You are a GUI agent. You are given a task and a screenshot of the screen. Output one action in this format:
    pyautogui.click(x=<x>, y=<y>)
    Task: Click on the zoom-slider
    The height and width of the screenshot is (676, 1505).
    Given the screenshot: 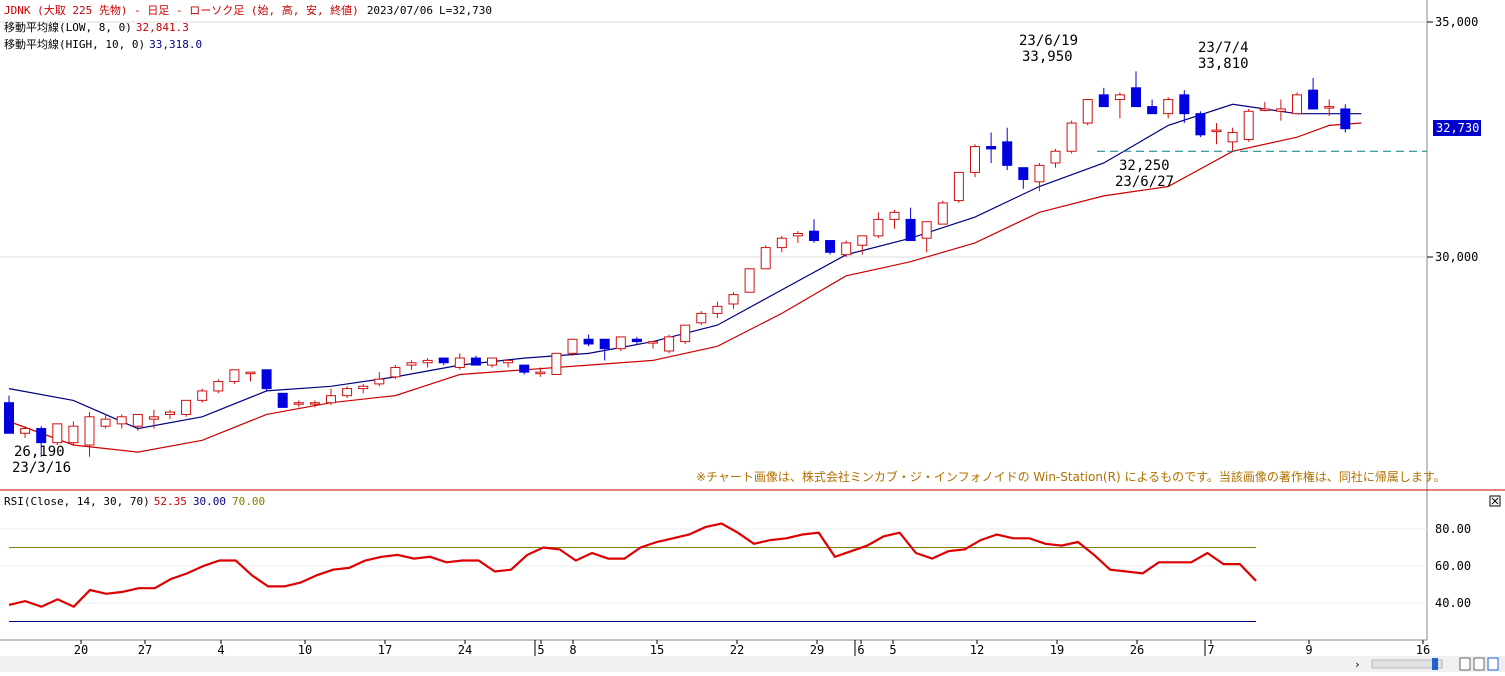 What is the action you would take?
    pyautogui.click(x=1407, y=664)
    